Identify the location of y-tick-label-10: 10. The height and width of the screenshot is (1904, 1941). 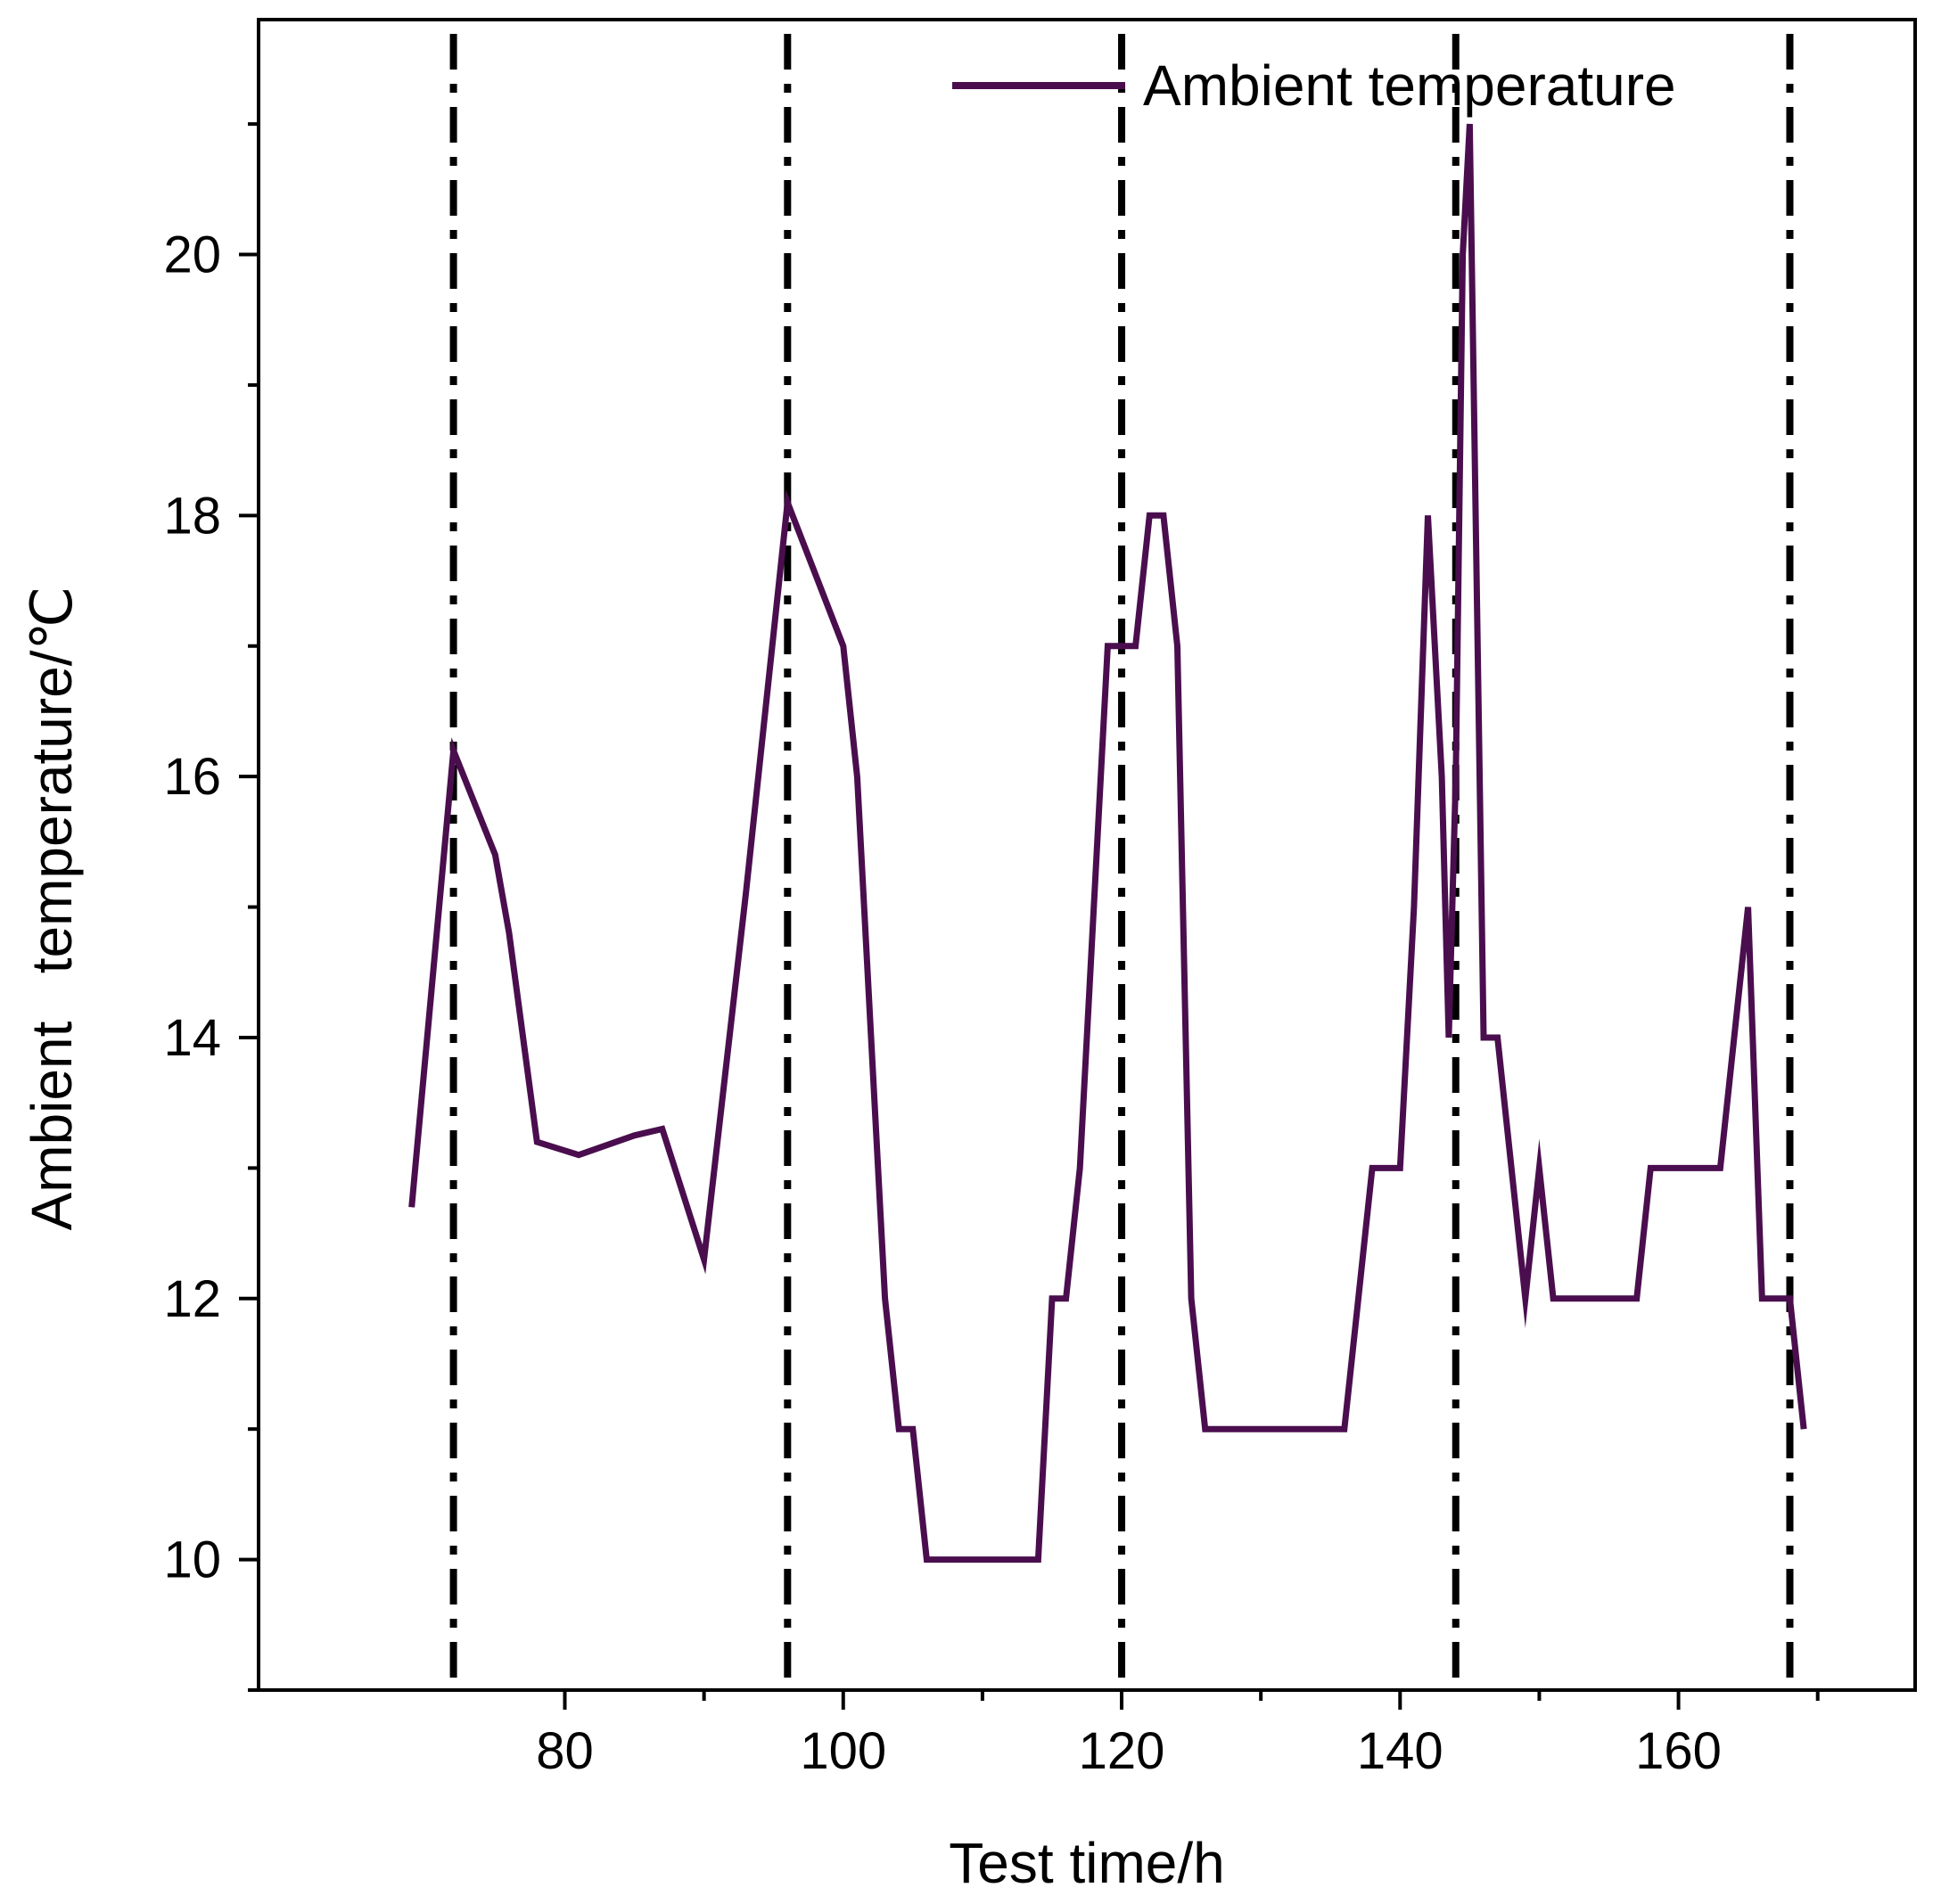
(192, 1560).